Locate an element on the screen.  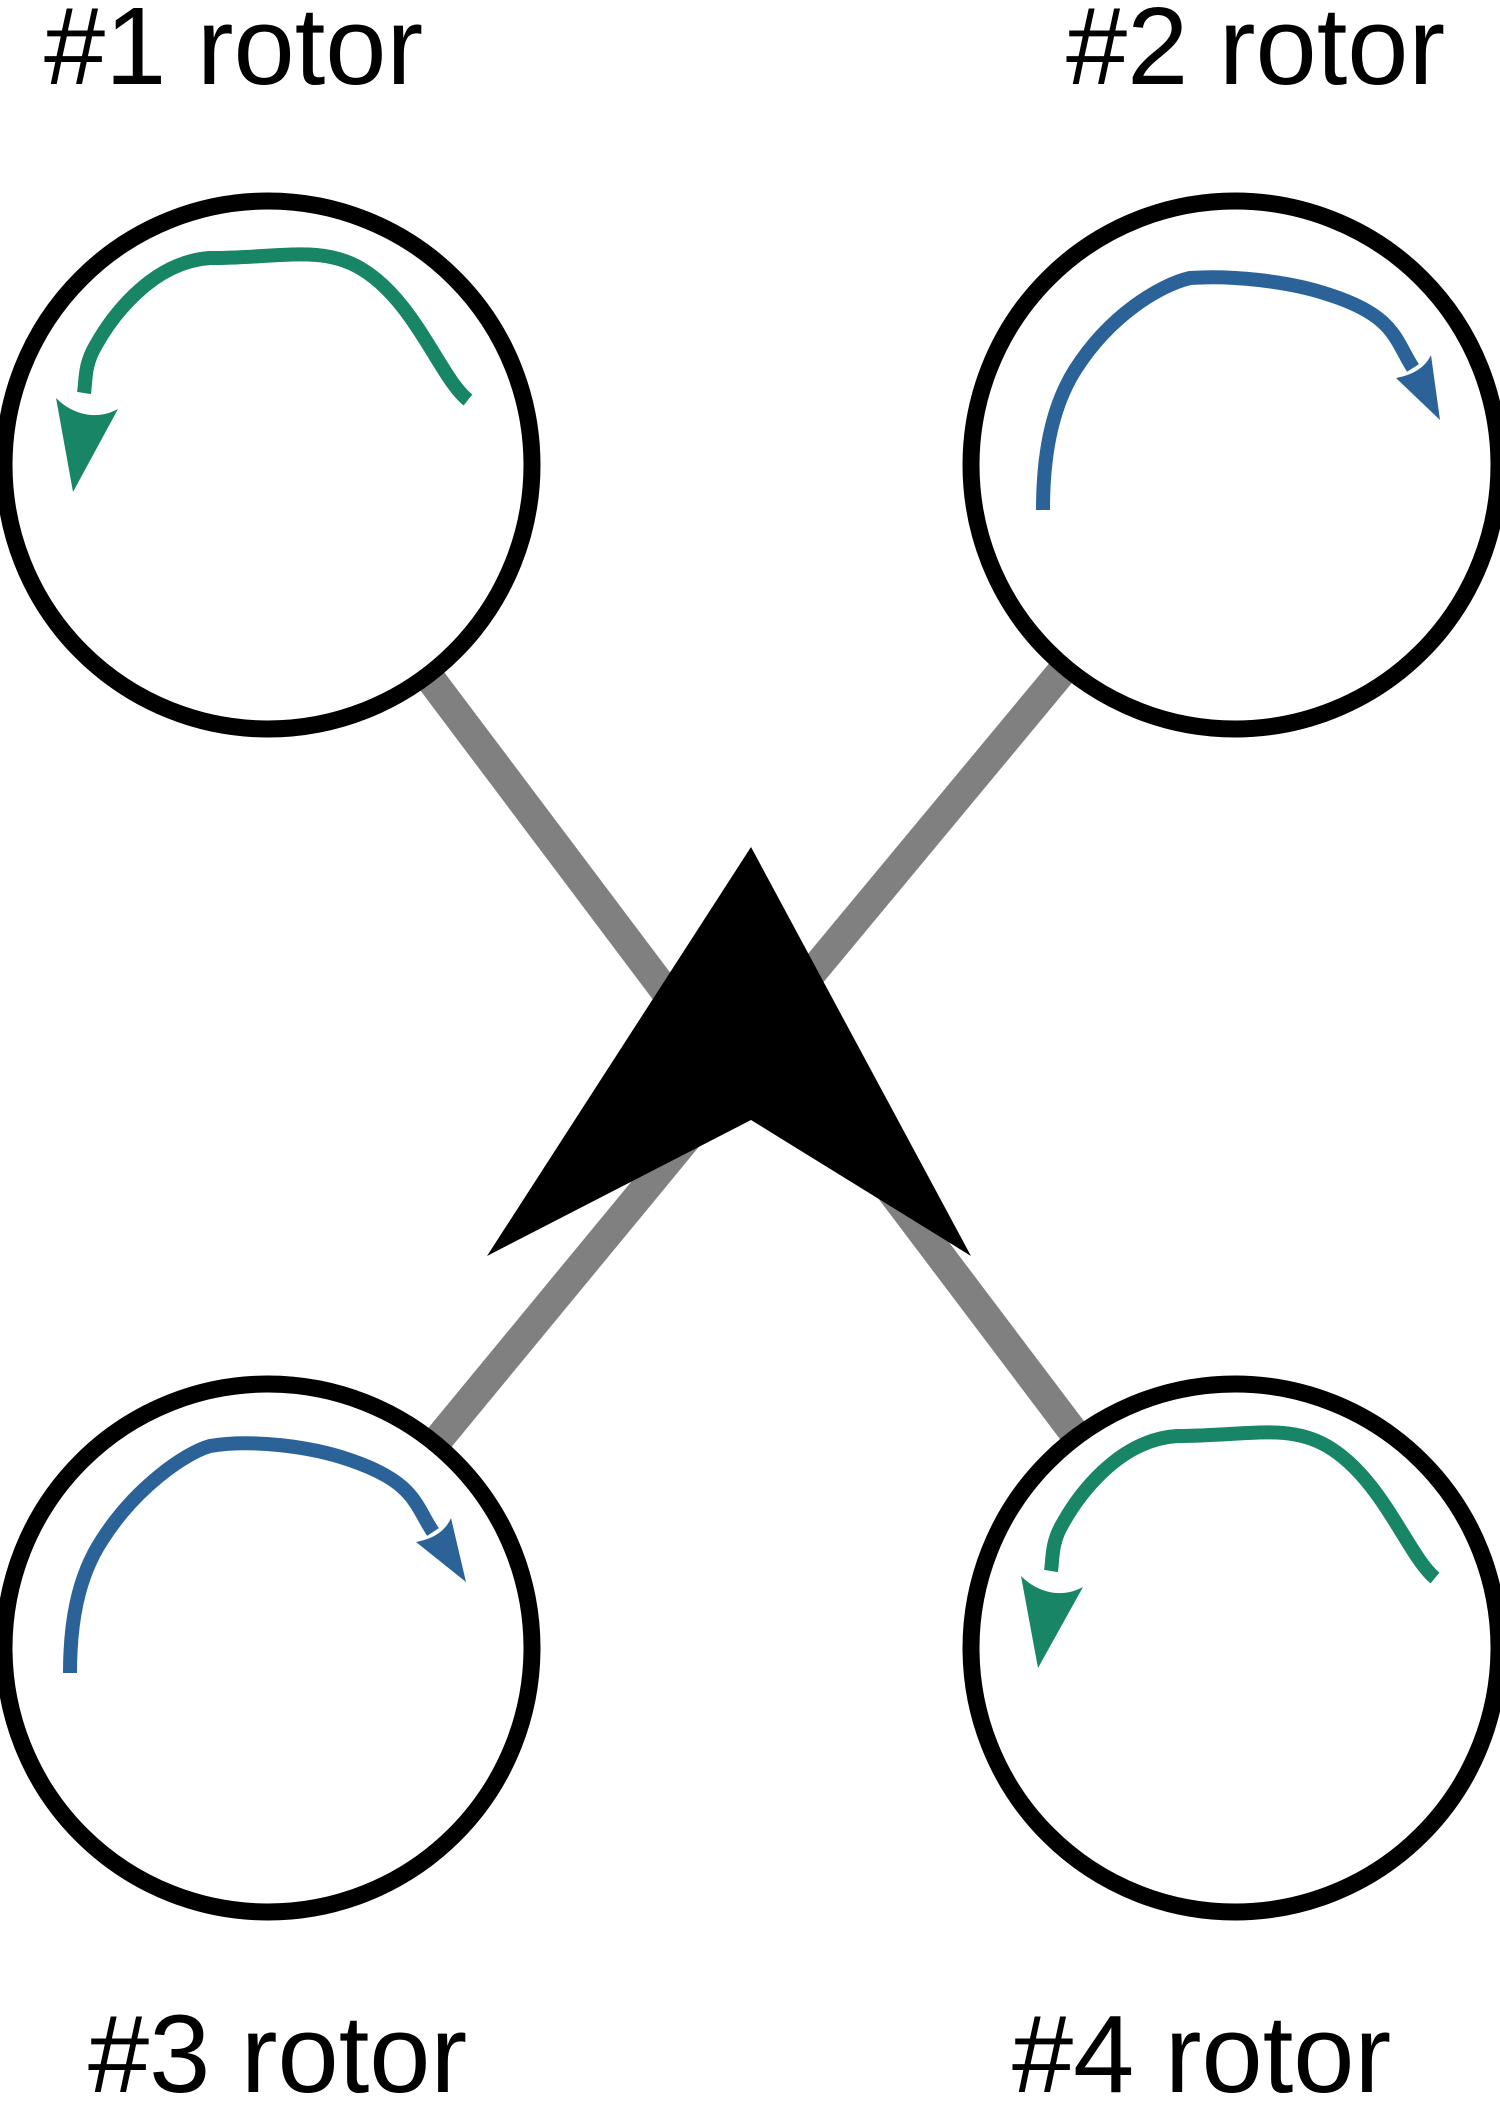
rotor-4-label: #4 rotor is located at coordinates (1201, 2047).